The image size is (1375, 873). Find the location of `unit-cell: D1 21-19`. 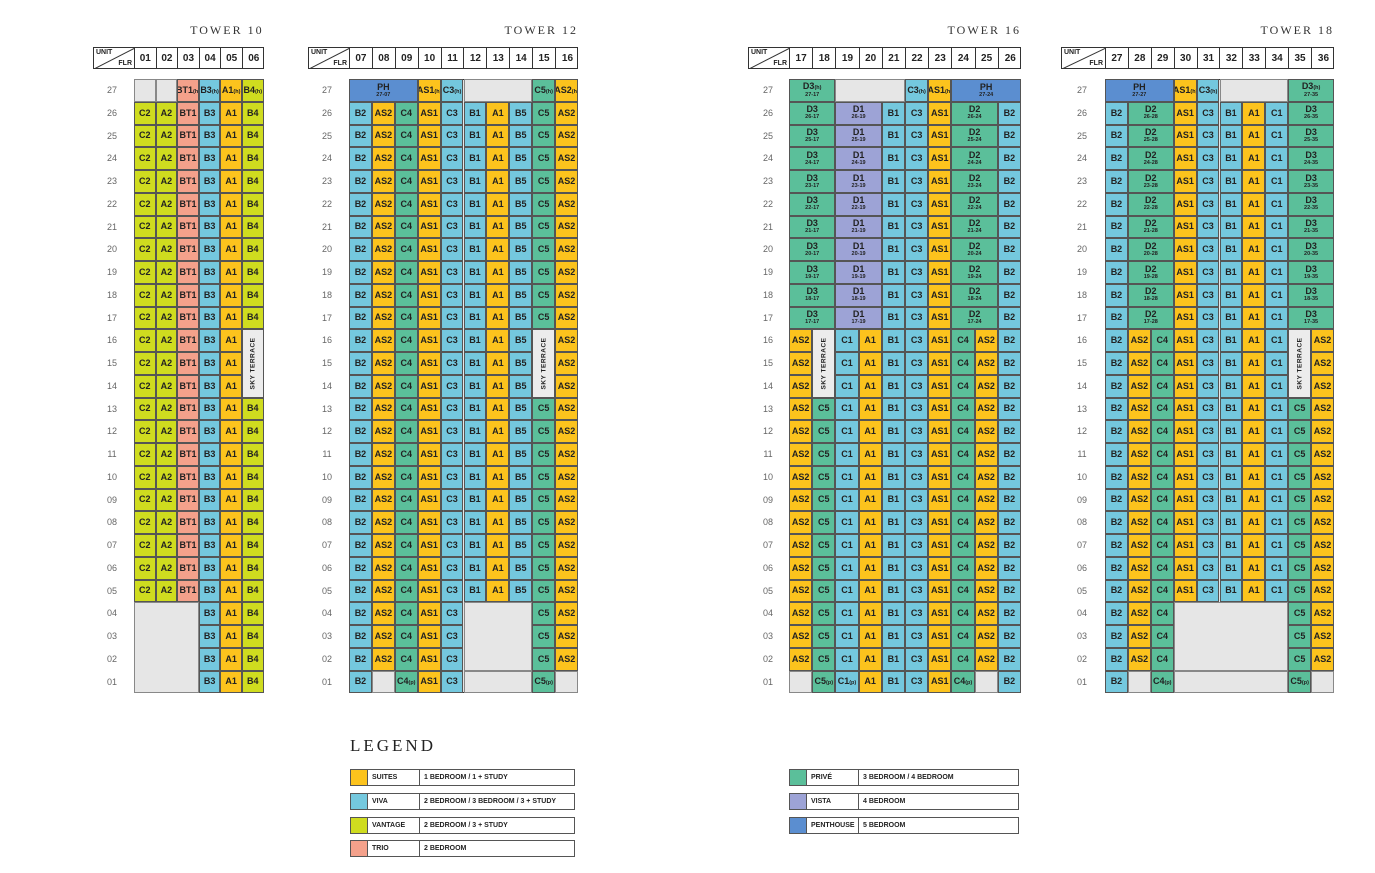

unit-cell: D1 21-19 is located at coordinates (858, 227).